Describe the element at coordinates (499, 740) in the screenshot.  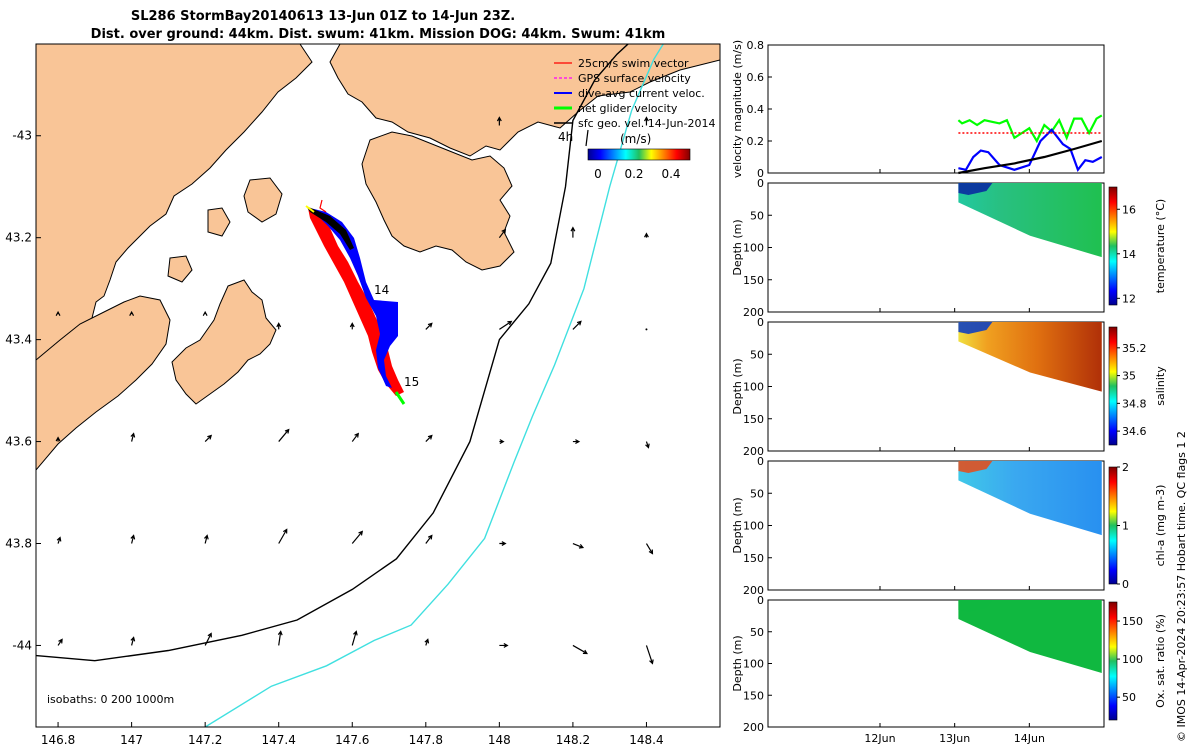
I see `map-xtick-label: 148` at that location.